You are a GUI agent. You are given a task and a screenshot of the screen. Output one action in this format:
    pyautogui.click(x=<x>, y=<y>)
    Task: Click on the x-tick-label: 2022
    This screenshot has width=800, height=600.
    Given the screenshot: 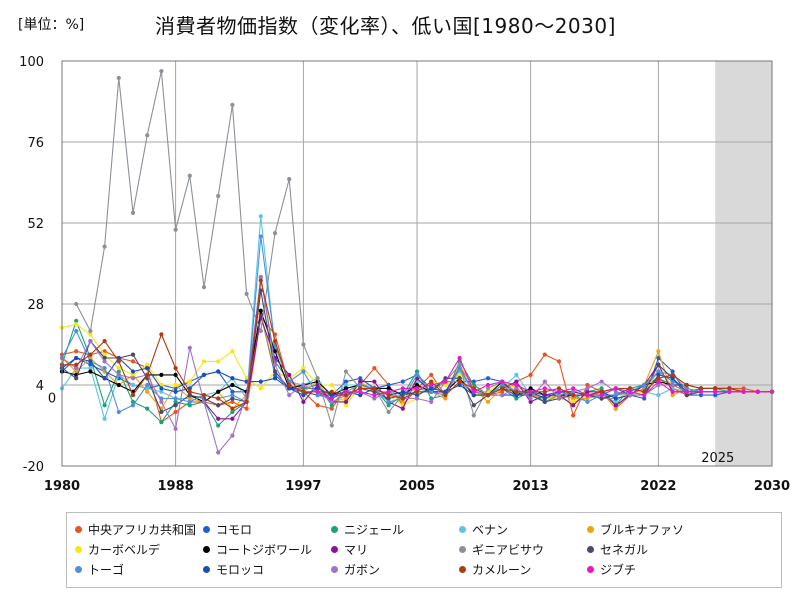 What is the action you would take?
    pyautogui.click(x=658, y=486)
    